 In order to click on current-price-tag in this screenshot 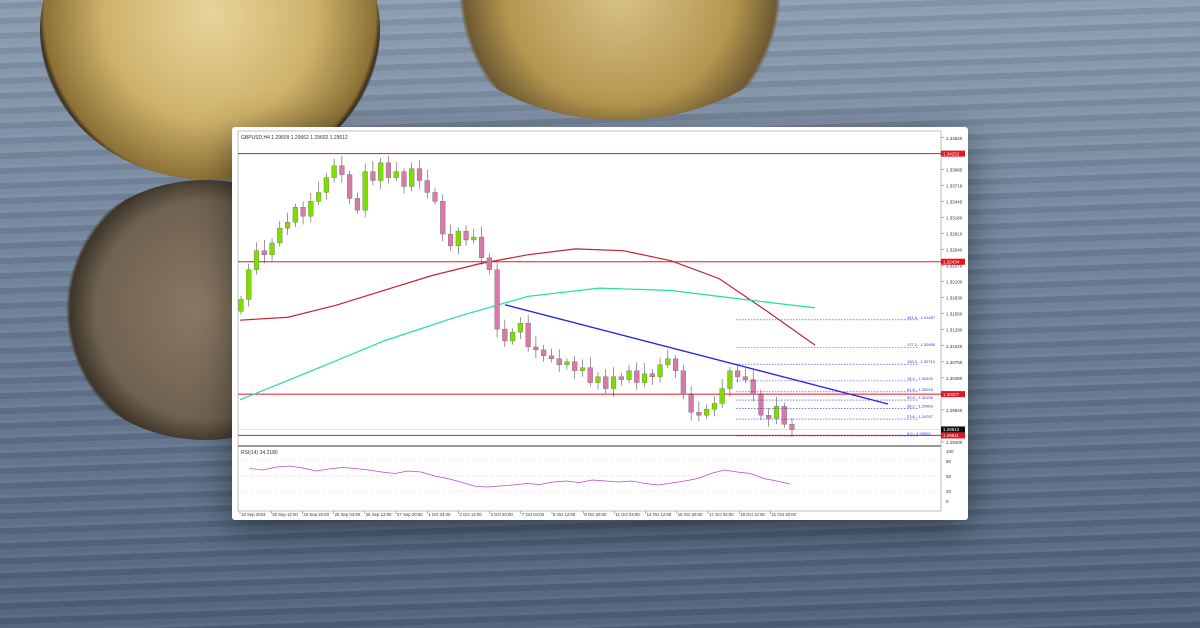, I will do `click(953, 429)`.